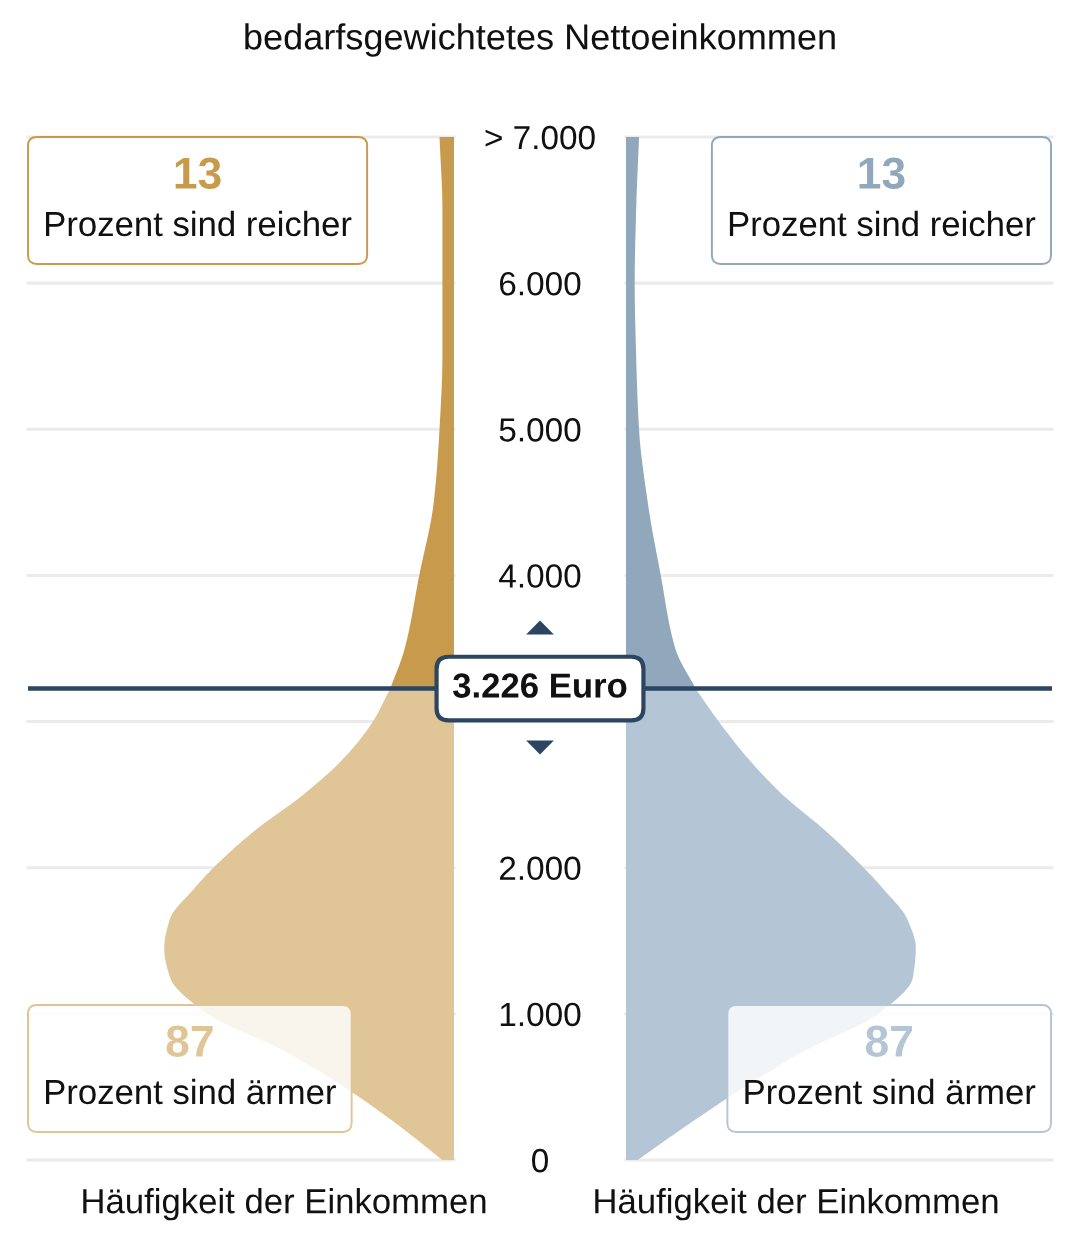 The width and height of the screenshot is (1080, 1256). I want to click on ref-line-label: 3.226 Euro, so click(539, 685).